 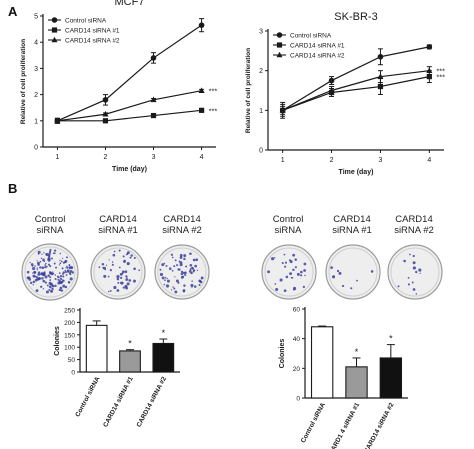 What do you see at coordinates (362, 94) in the screenshot?
I see `series-1: ***` at bounding box center [362, 94].